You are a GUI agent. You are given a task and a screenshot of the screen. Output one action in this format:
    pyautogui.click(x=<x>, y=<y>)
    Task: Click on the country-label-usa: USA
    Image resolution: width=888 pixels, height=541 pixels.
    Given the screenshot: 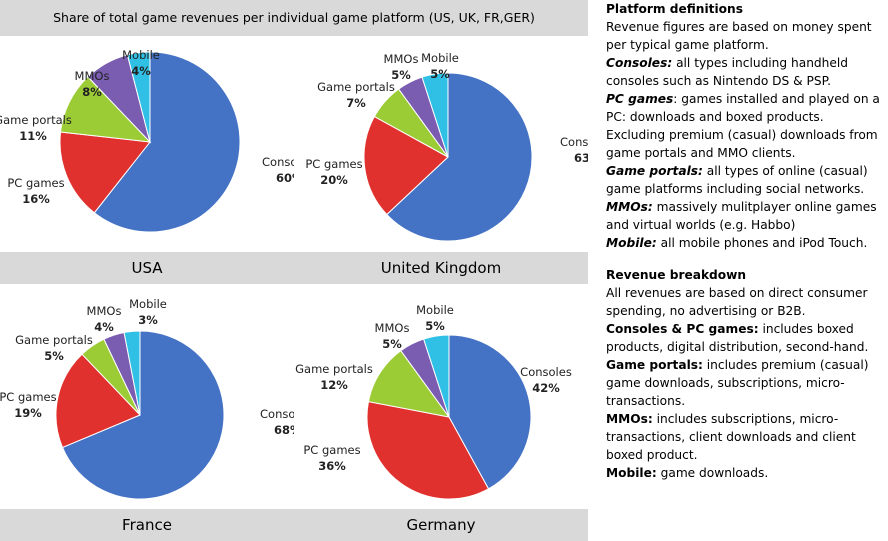 What is the action you would take?
    pyautogui.click(x=147, y=268)
    